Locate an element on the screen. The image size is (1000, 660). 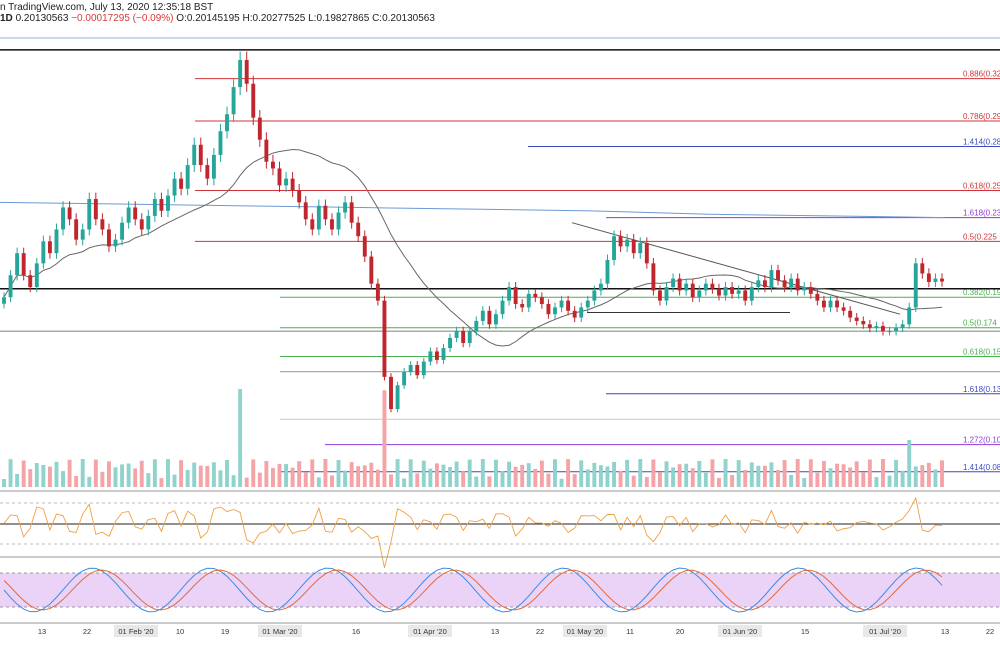
close-value: 0.20130563 is located at coordinates (408, 18).